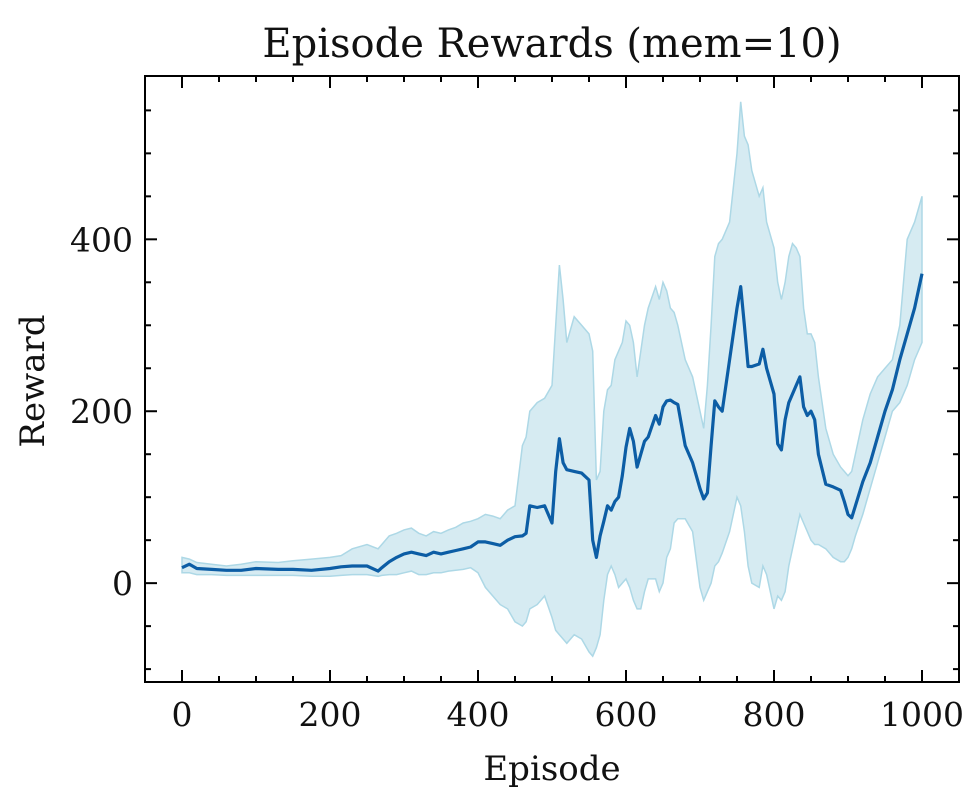  I want to click on x-tick-label: 200, so click(330, 714).